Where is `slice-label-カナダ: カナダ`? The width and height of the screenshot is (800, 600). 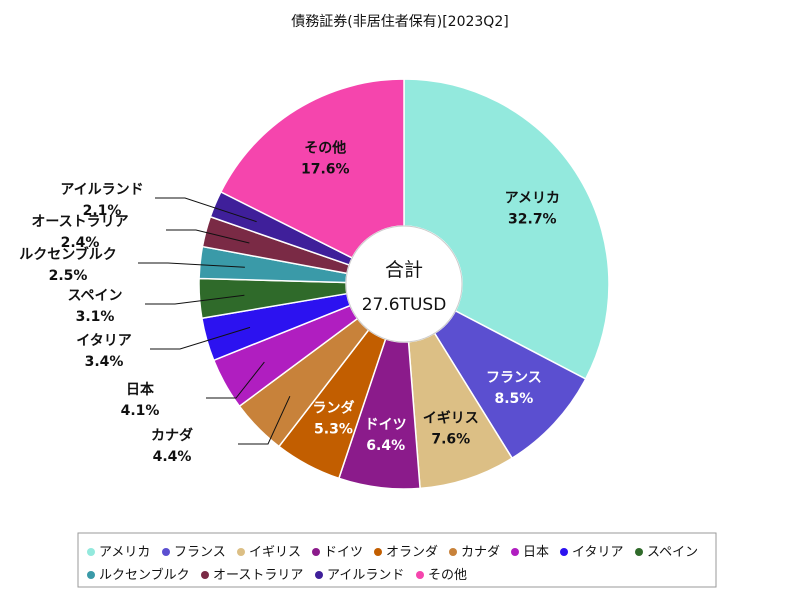
slice-label-カナダ: カナダ is located at coordinates (172, 435).